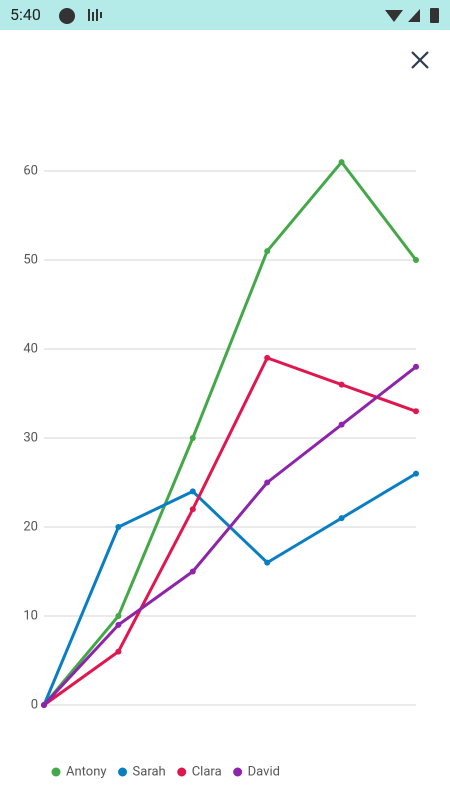 This screenshot has width=450, height=804. I want to click on status-bar, so click(225, 15).